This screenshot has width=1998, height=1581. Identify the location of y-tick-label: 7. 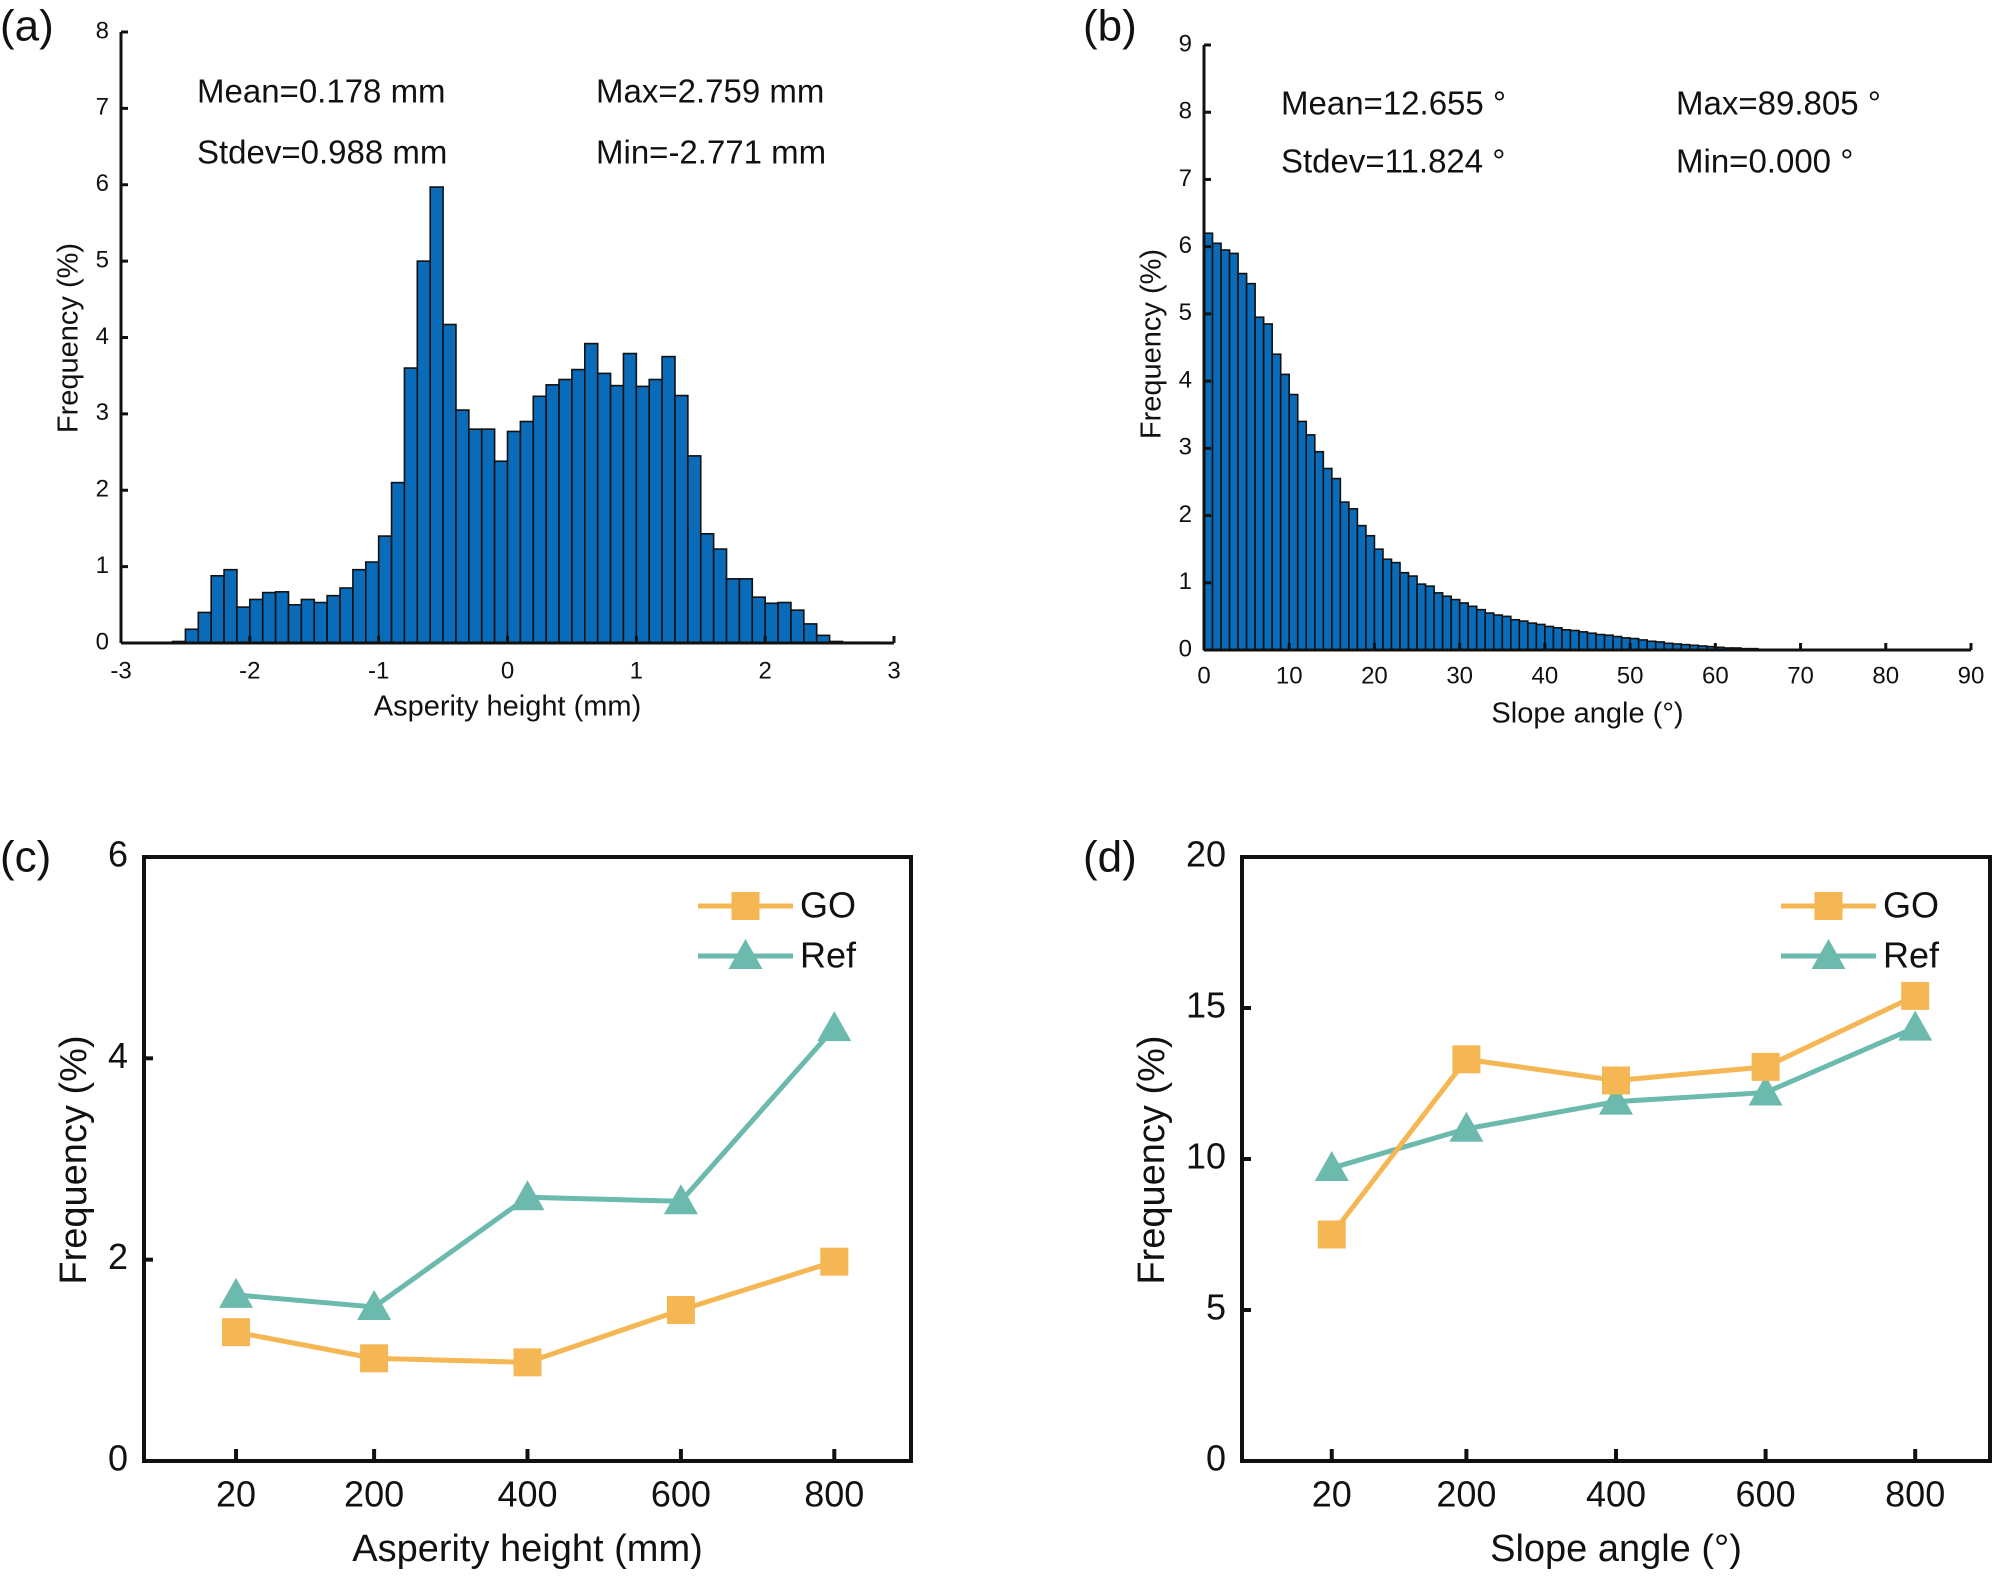
(1185, 178).